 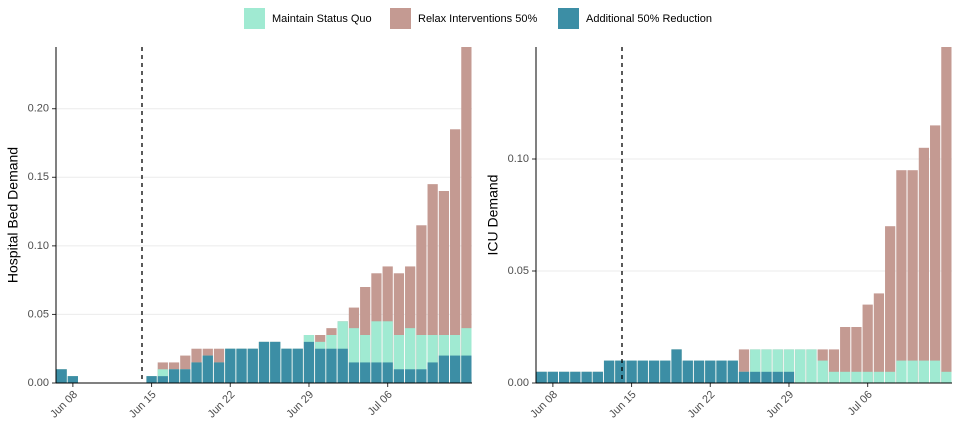 I want to click on y-axis-title: ICU Demand, so click(x=493, y=215).